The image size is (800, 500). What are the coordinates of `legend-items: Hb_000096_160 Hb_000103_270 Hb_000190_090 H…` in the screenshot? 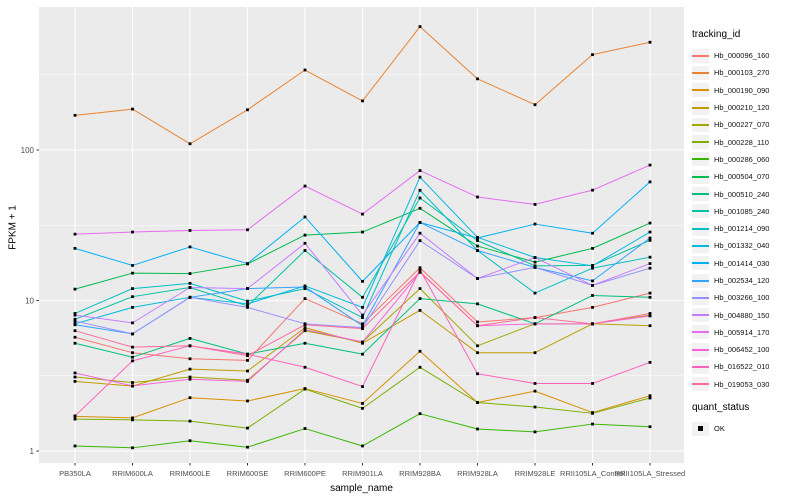 It's located at (745, 220).